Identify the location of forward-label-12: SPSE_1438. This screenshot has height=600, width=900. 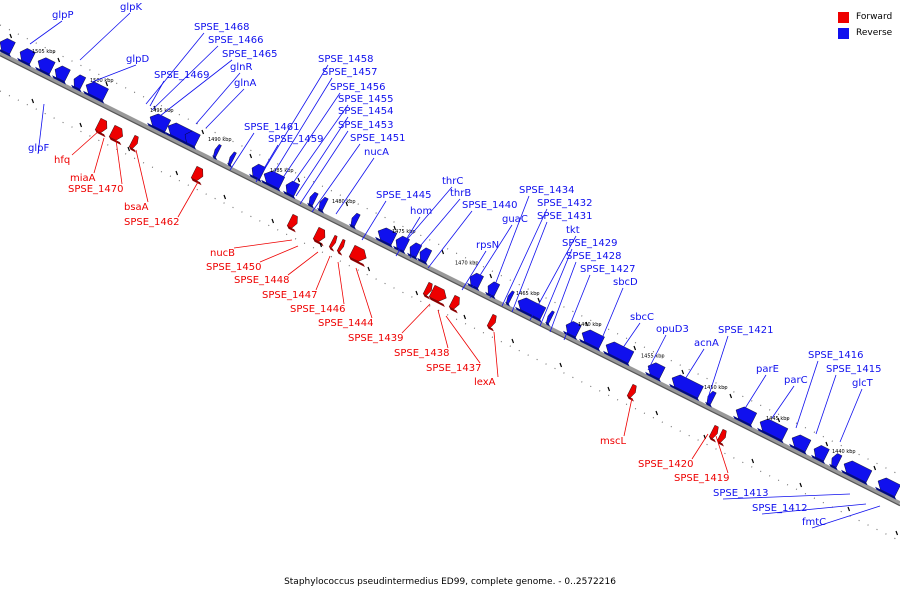
(422, 353).